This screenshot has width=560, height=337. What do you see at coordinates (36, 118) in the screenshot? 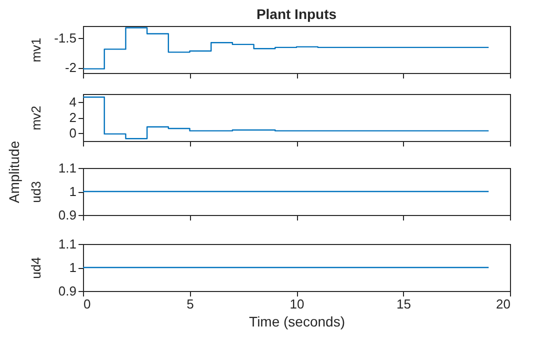
I see `y-axis-title: mv2` at bounding box center [36, 118].